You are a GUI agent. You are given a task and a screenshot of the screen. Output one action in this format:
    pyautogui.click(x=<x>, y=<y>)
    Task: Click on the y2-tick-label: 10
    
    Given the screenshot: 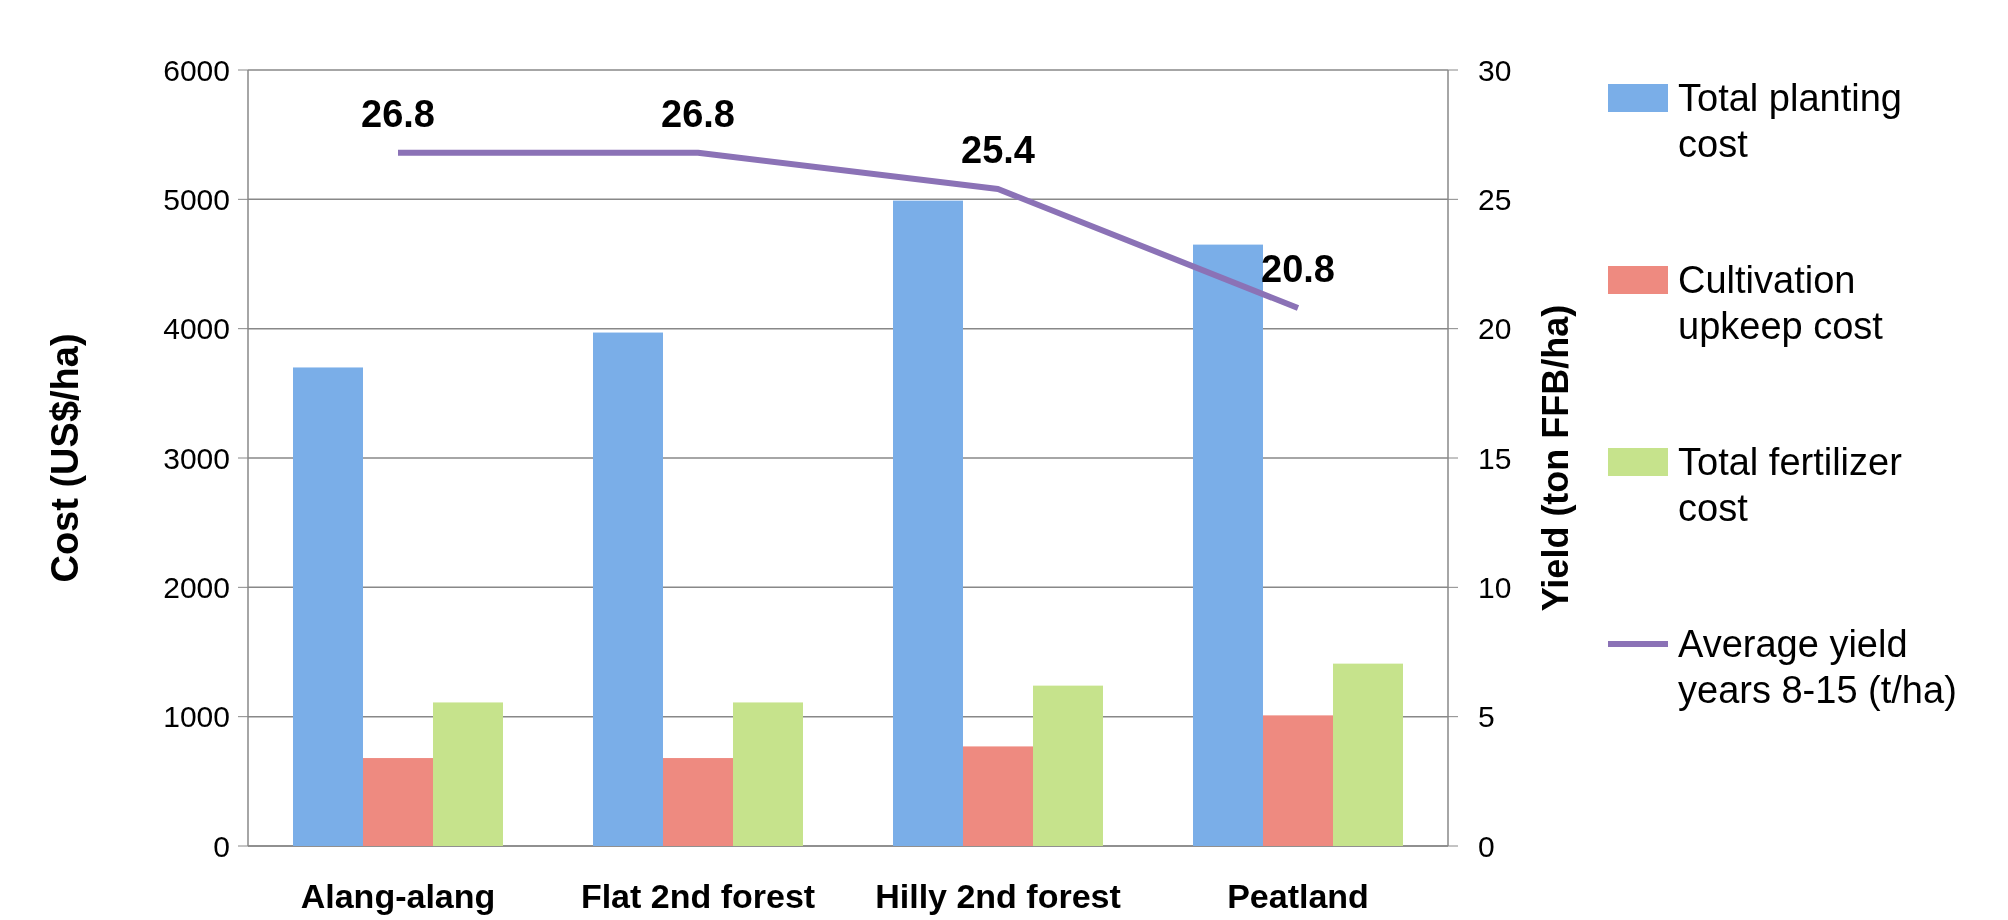 What is the action you would take?
    pyautogui.click(x=1495, y=587)
    